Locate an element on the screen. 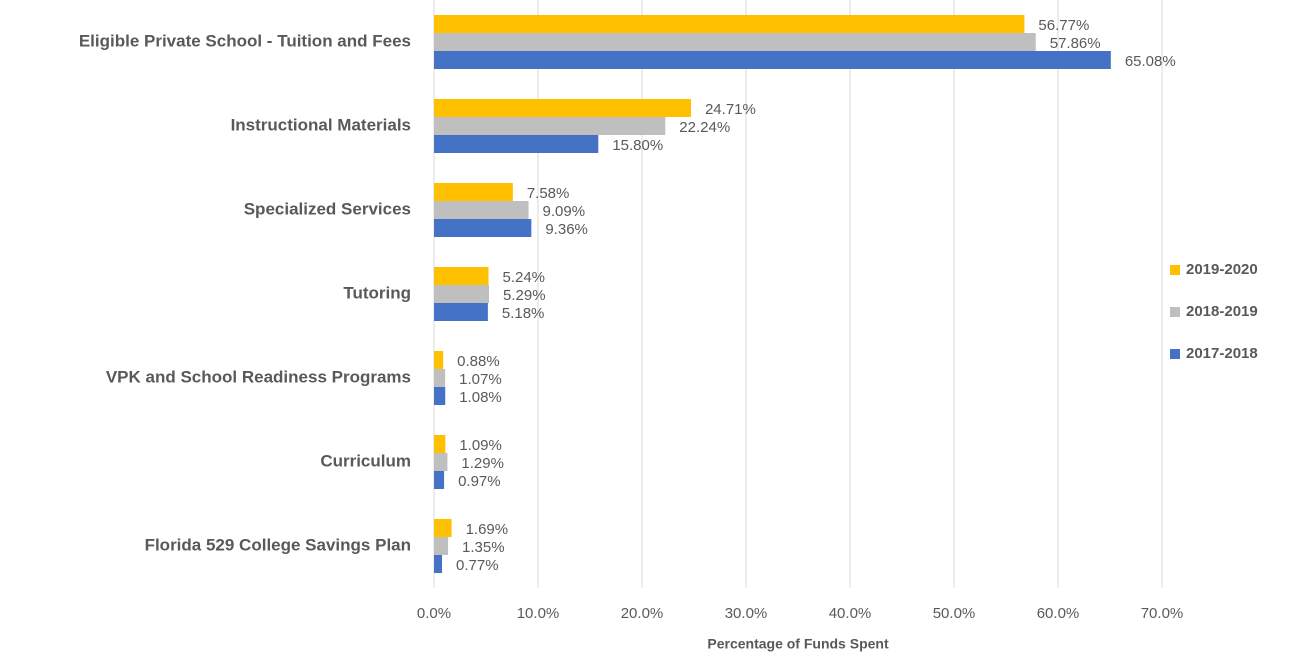 Image resolution: width=1301 pixels, height=660 pixels. data-label: 1.08% is located at coordinates (480, 397).